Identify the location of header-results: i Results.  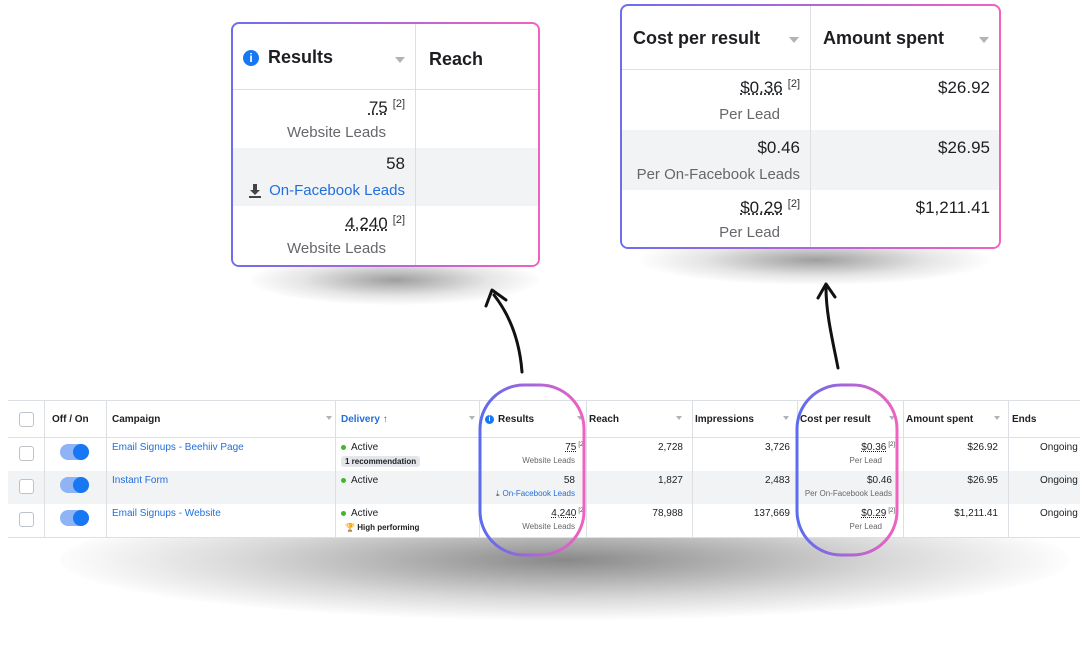
(288, 57).